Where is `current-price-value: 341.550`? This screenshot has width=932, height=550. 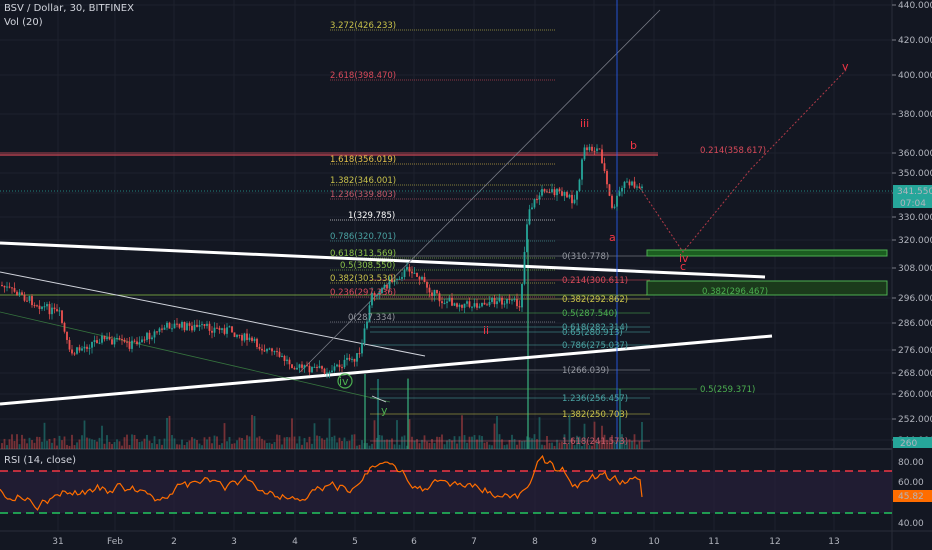 current-price-value: 341.550 is located at coordinates (914, 192).